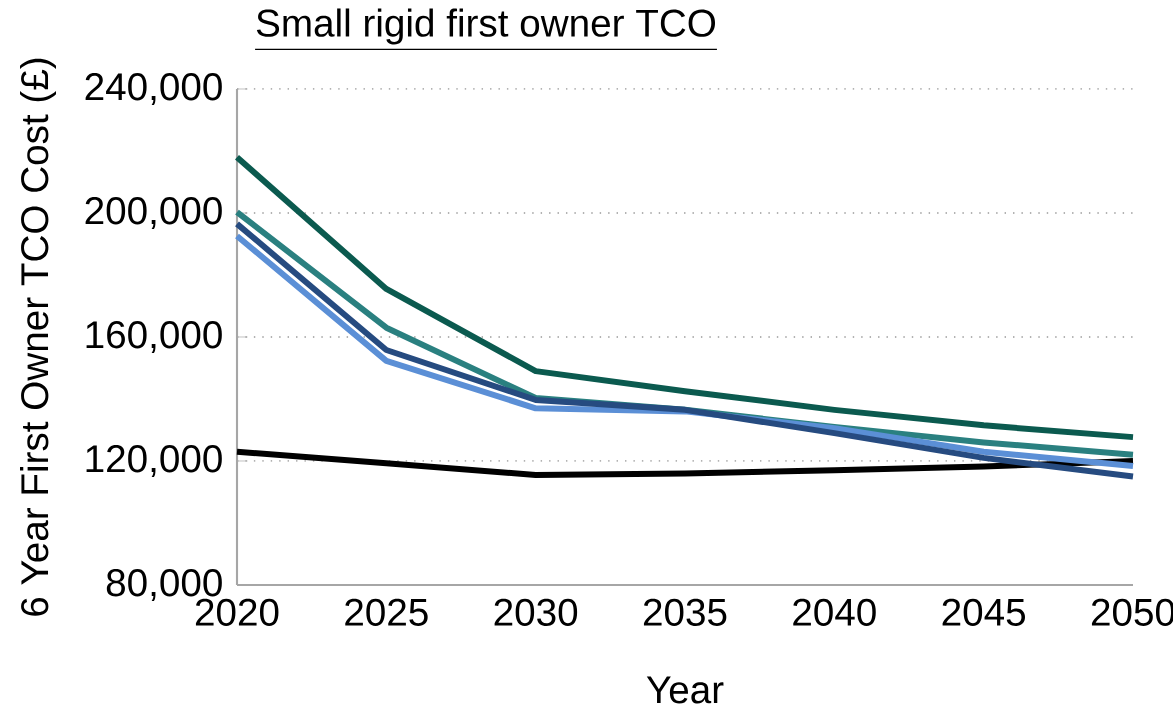 The width and height of the screenshot is (1173, 710). Describe the element at coordinates (983, 612) in the screenshot. I see `x-tick-label: 2045` at that location.